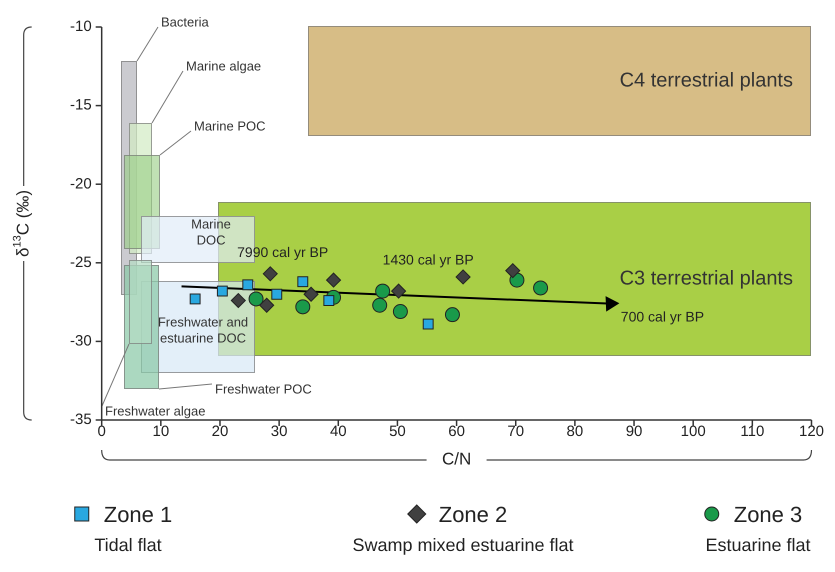  I want to click on annotation: C3 terrestrial plants, so click(706, 279).